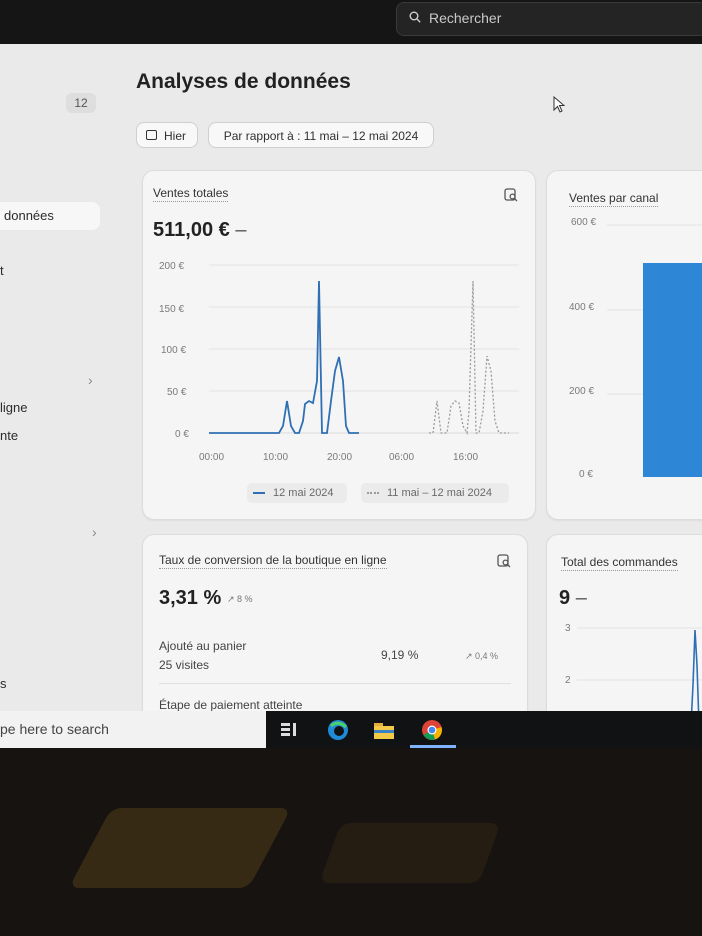  Describe the element at coordinates (482, 656) in the screenshot. I see `funnel-step-trend: ↗ 0,4 %` at that location.